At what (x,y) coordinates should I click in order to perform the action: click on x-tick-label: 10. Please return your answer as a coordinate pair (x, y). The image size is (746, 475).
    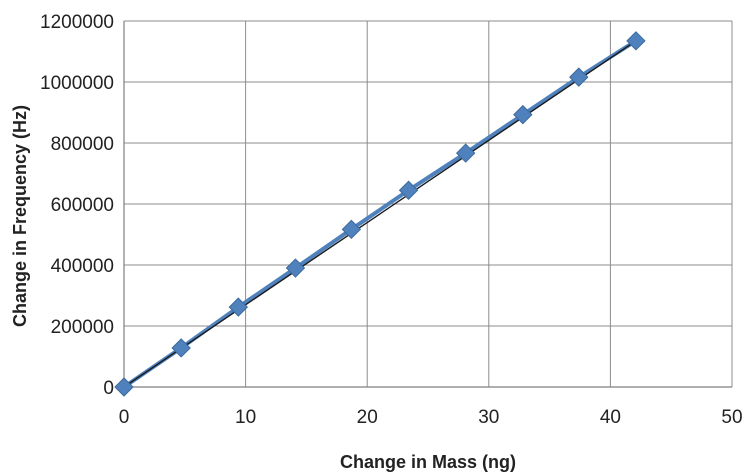
    Looking at the image, I should click on (245, 417).